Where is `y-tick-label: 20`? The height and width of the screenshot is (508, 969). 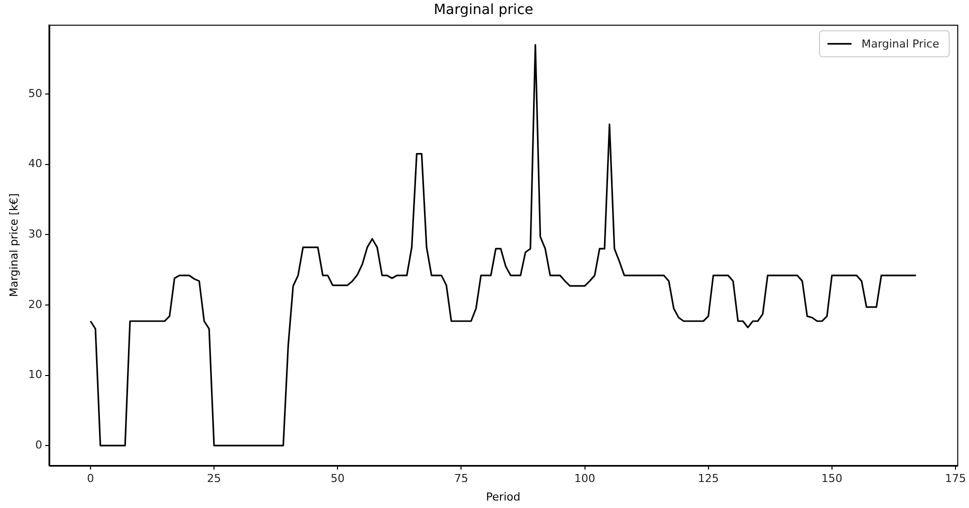 y-tick-label: 20 is located at coordinates (35, 304).